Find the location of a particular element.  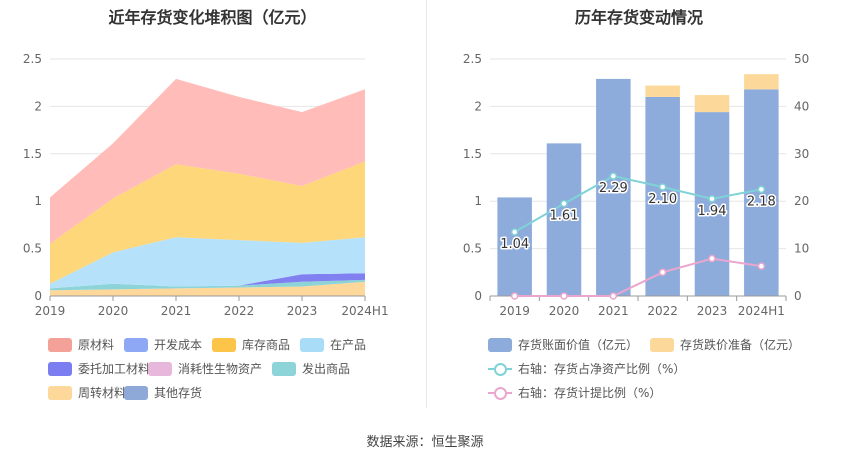

legend-label: 右轴：存货占净资产比例（%） is located at coordinates (602, 369).